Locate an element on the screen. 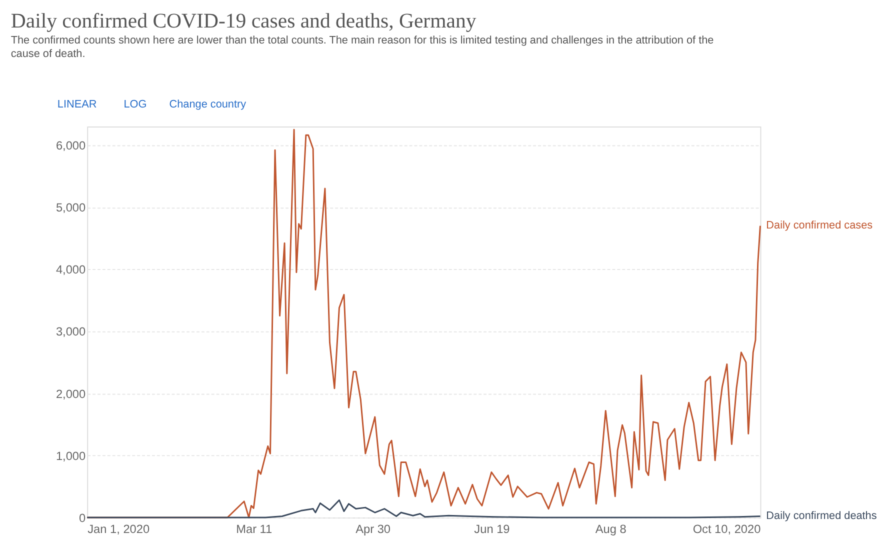 Image resolution: width=882 pixels, height=547 pixels. y-tick-label: 0 is located at coordinates (82, 517).